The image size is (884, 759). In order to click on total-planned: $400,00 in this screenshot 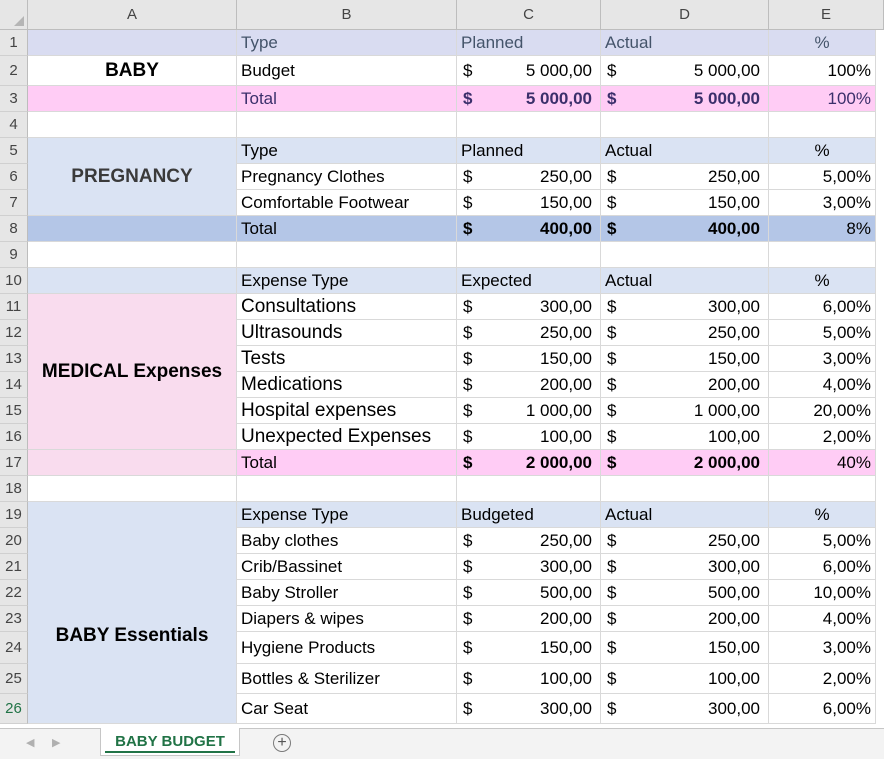, I will do `click(529, 229)`.